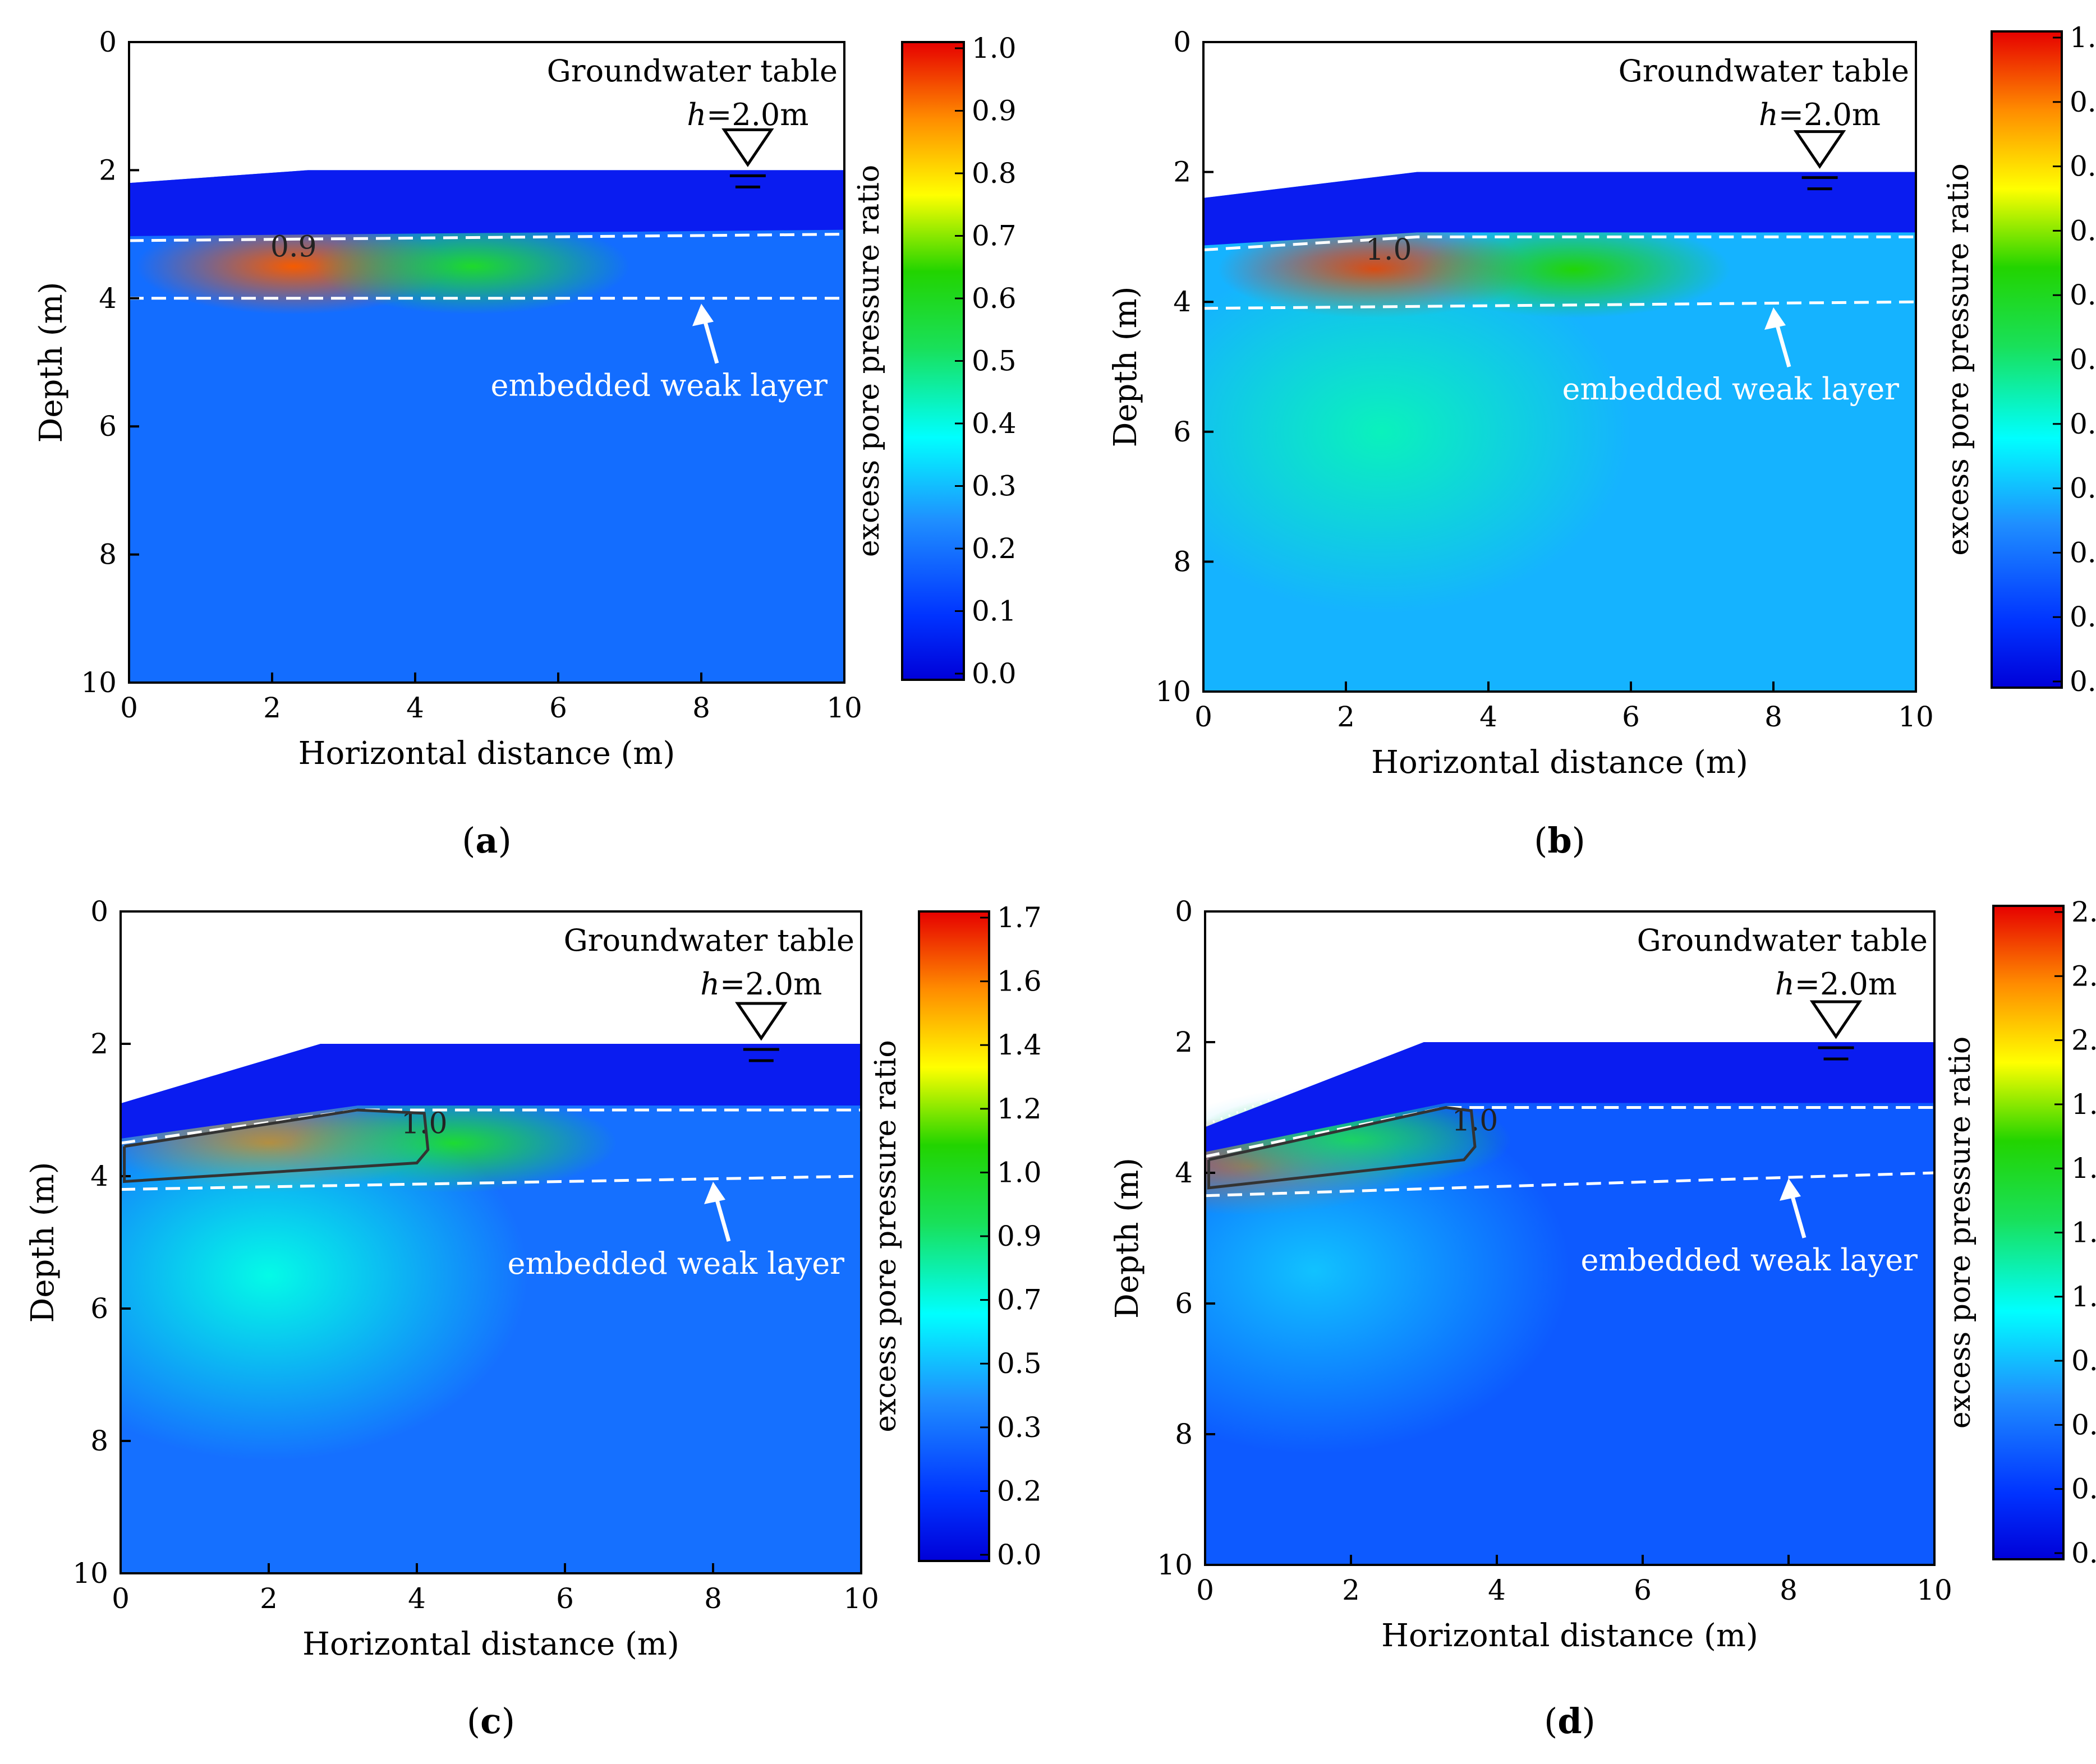  What do you see at coordinates (1559, 305) in the screenshot?
I see `weak-layer-bottom-line` at bounding box center [1559, 305].